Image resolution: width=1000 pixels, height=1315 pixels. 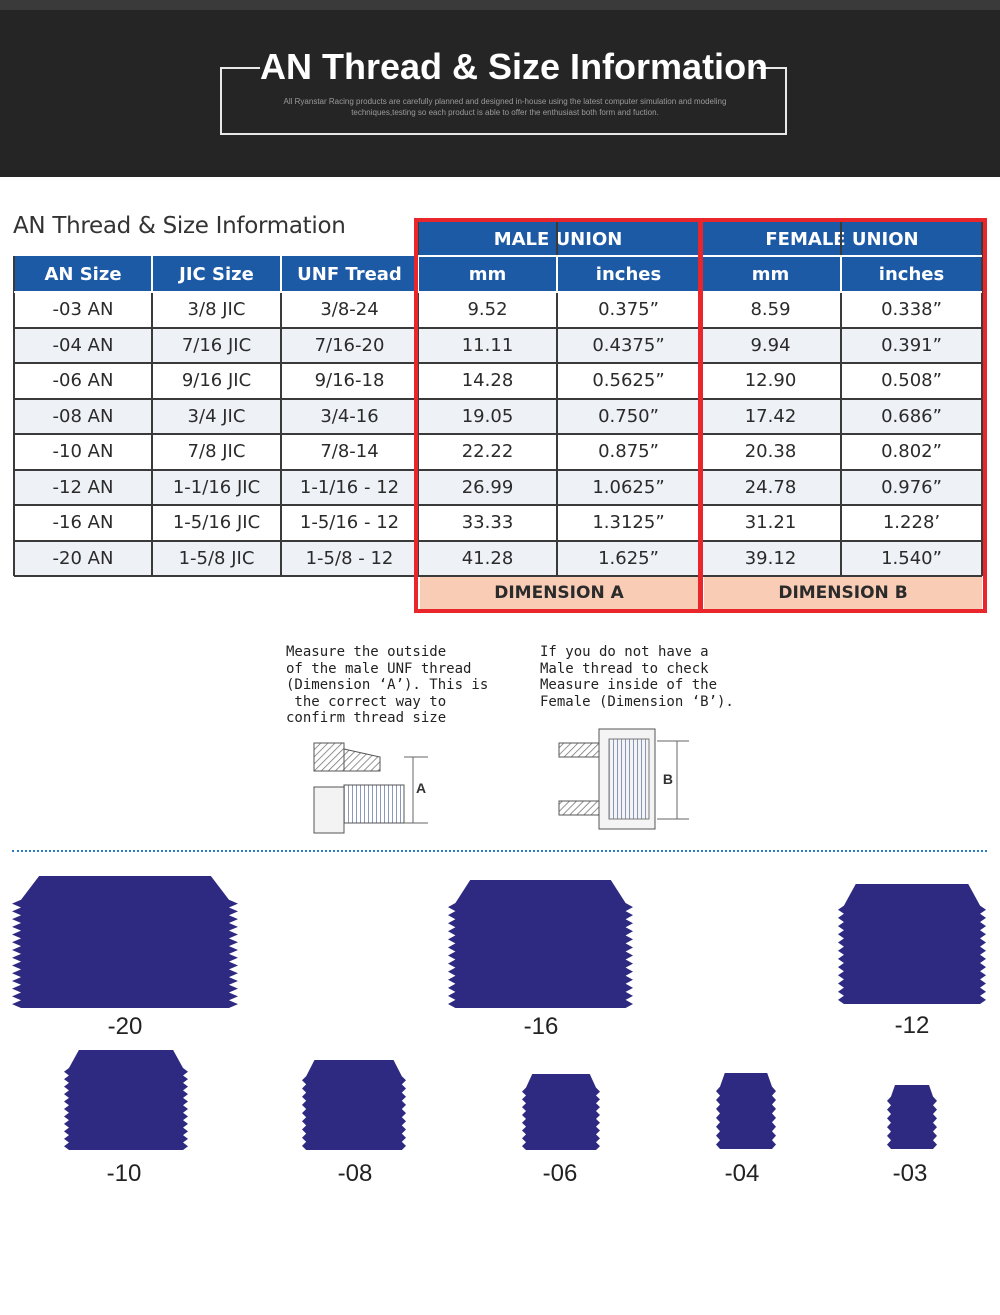 I want to click on table-cell: 1-5/8 - 12, so click(x=349, y=558).